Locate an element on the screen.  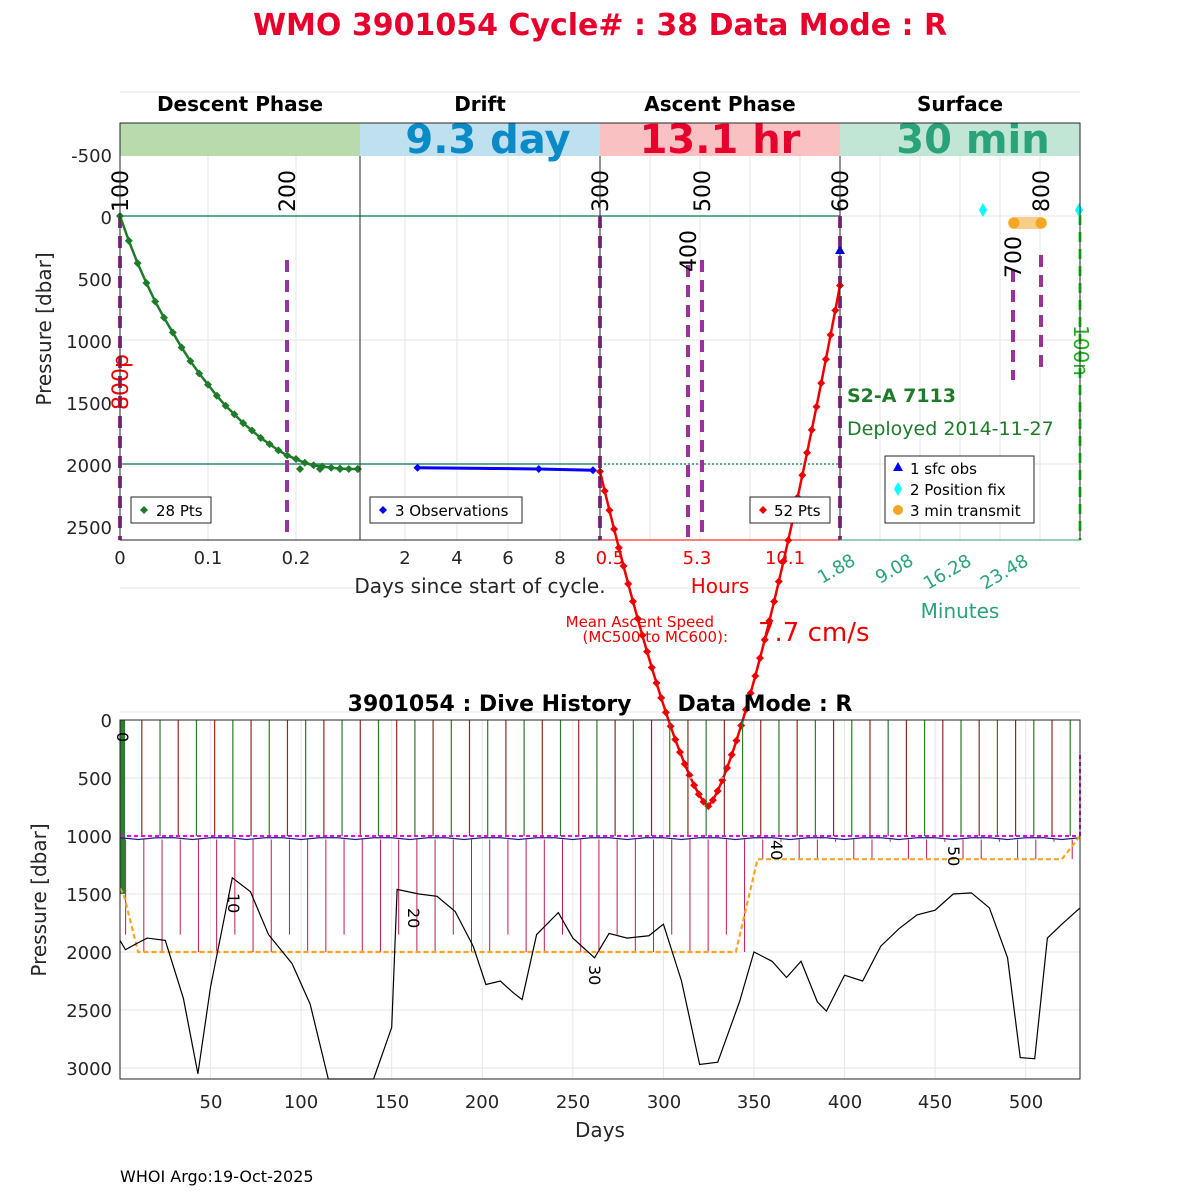
phase-label-surface: Surface is located at coordinates (960, 104).